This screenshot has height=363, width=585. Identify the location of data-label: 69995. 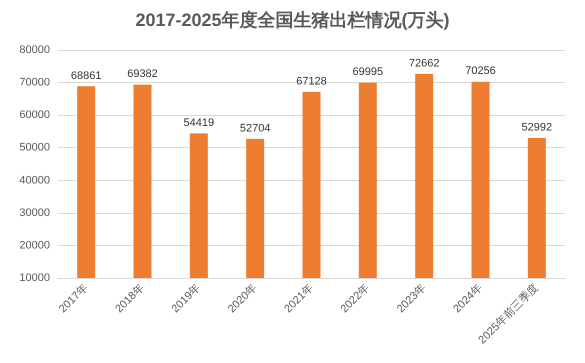
(368, 72).